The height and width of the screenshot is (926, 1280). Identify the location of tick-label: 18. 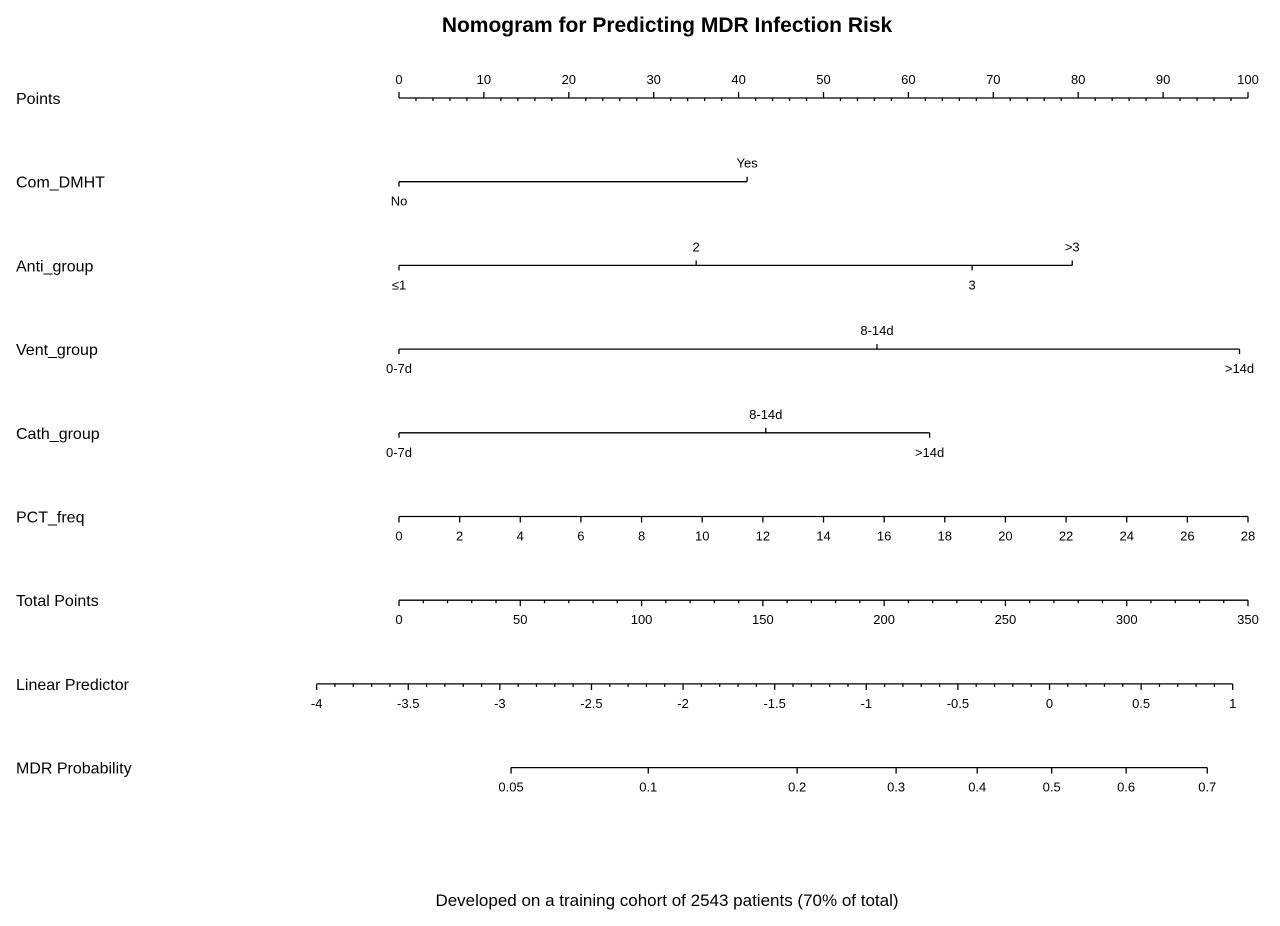
(945, 536).